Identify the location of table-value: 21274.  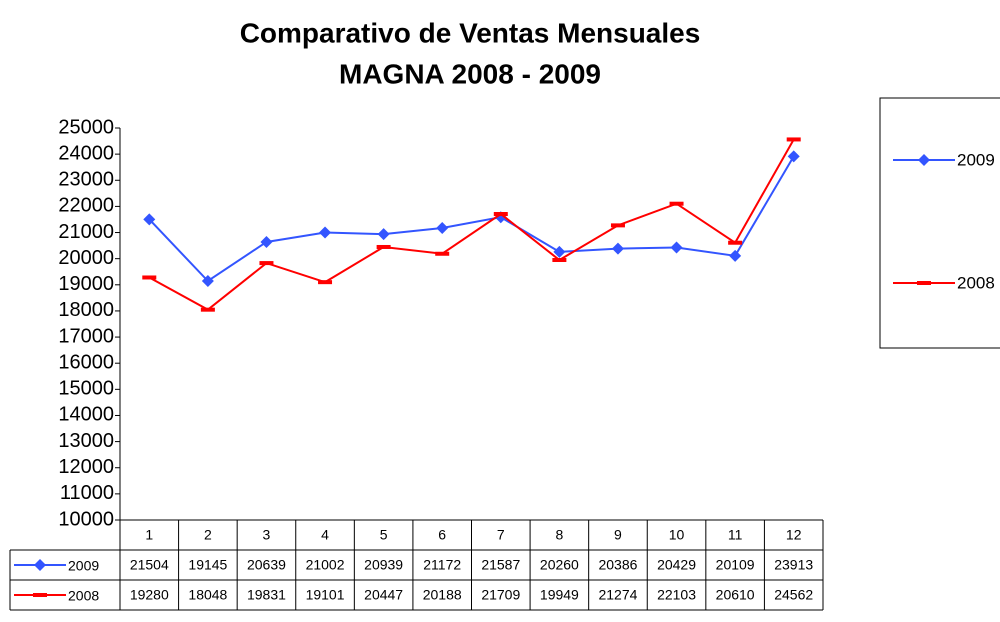
(617, 595).